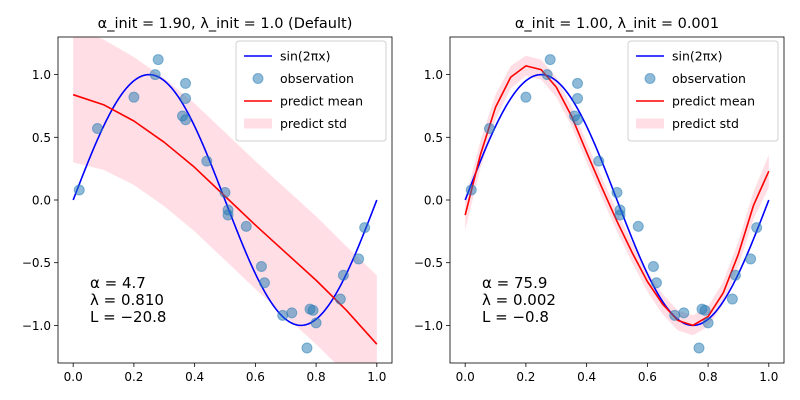 The width and height of the screenshot is (800, 400). I want to click on stats-annotation: L = −20.8, so click(128, 317).